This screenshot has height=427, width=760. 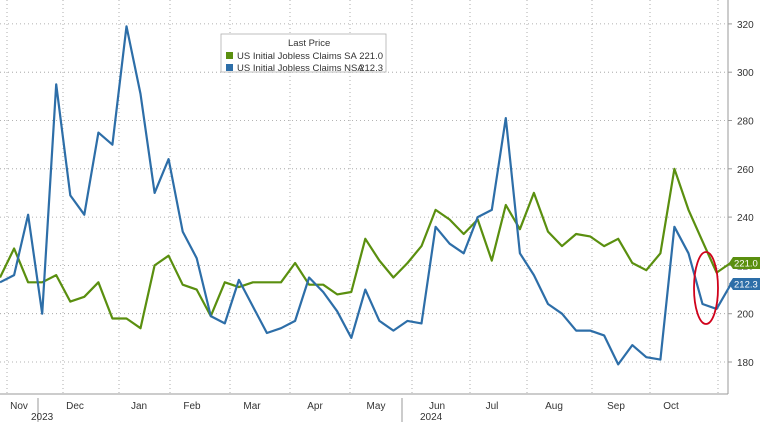 What do you see at coordinates (745, 363) in the screenshot?
I see `y-tick-label: 180` at bounding box center [745, 363].